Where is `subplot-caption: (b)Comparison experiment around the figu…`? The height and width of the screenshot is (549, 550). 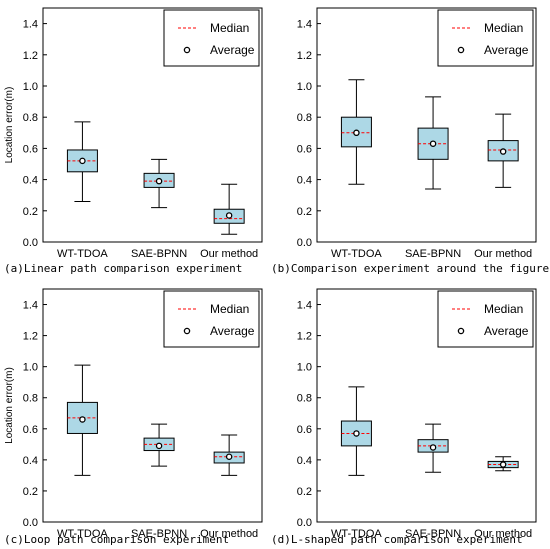
subplot-caption: (b)Comparison experiment around the figu… is located at coordinates (410, 268).